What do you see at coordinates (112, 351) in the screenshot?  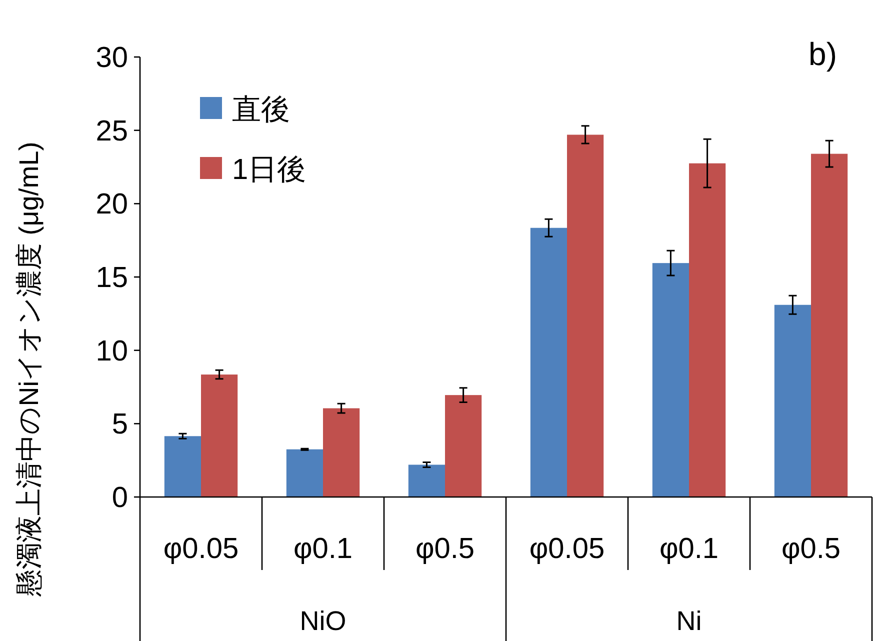 I see `y-tick-label: 10` at bounding box center [112, 351].